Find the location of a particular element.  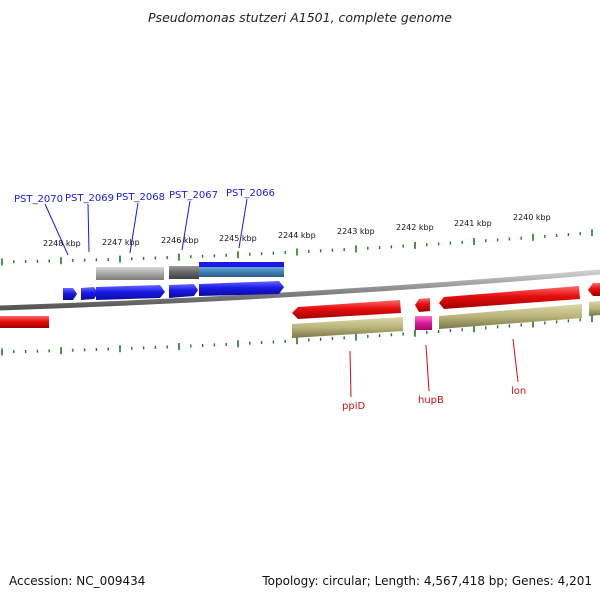

cds-pst-2068 is located at coordinates (130, 292).